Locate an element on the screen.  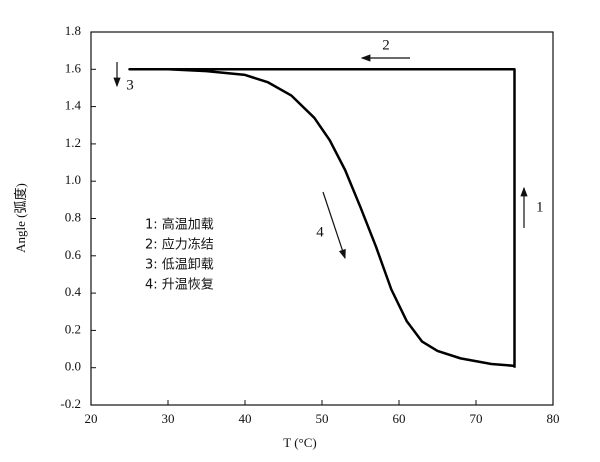
x-tick-label: 30 is located at coordinates (168, 418).